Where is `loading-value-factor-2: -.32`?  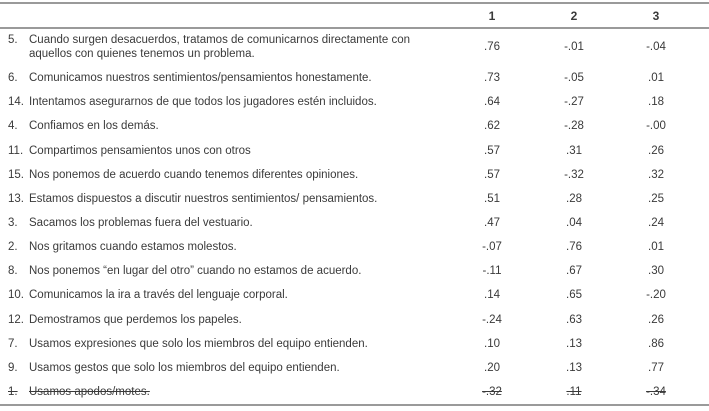
loading-value-factor-2: -.32 is located at coordinates (574, 174).